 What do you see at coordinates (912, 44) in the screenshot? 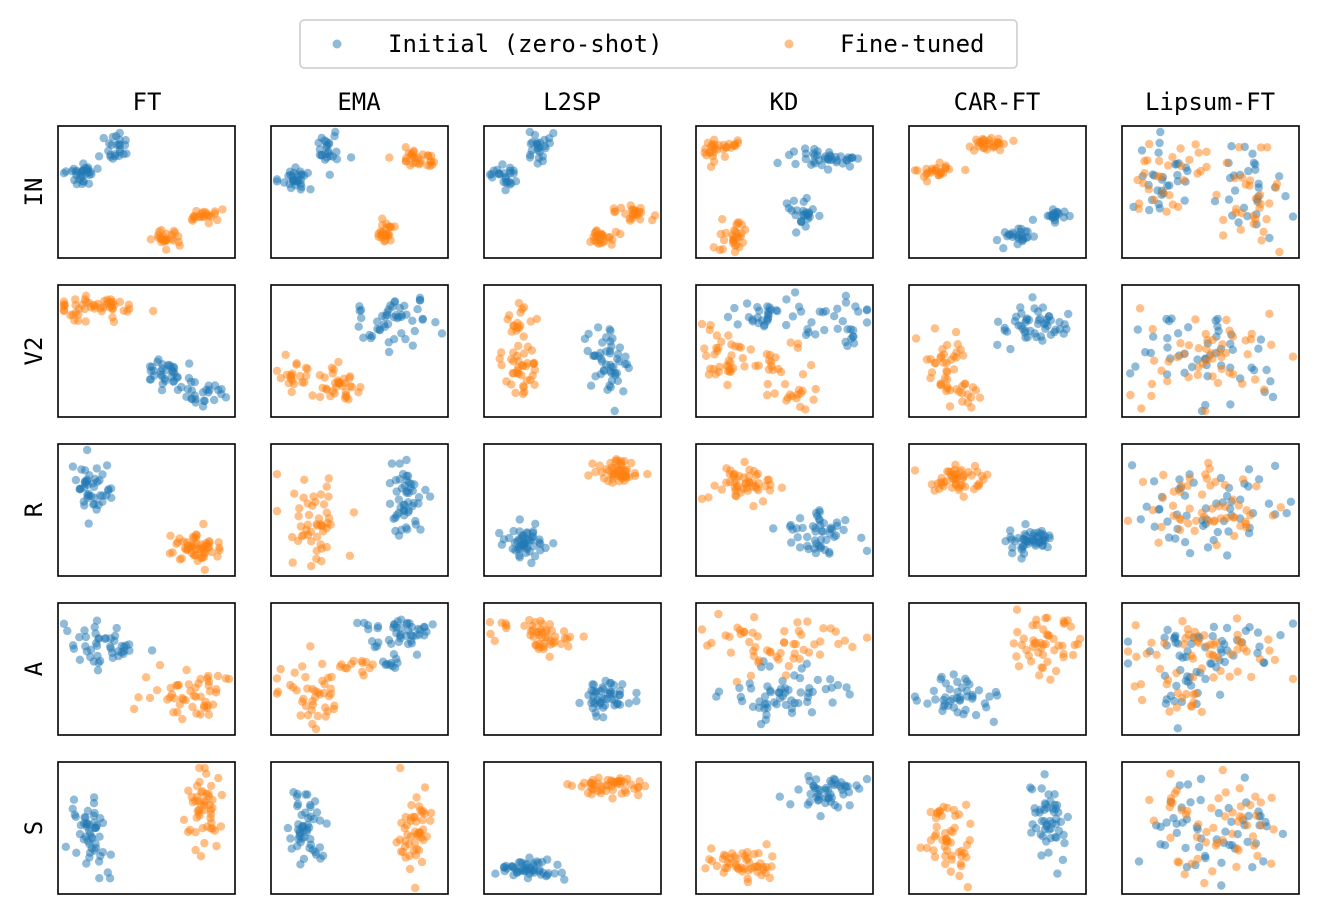
I see `legend-label-finetuned: Fine-tuned` at bounding box center [912, 44].